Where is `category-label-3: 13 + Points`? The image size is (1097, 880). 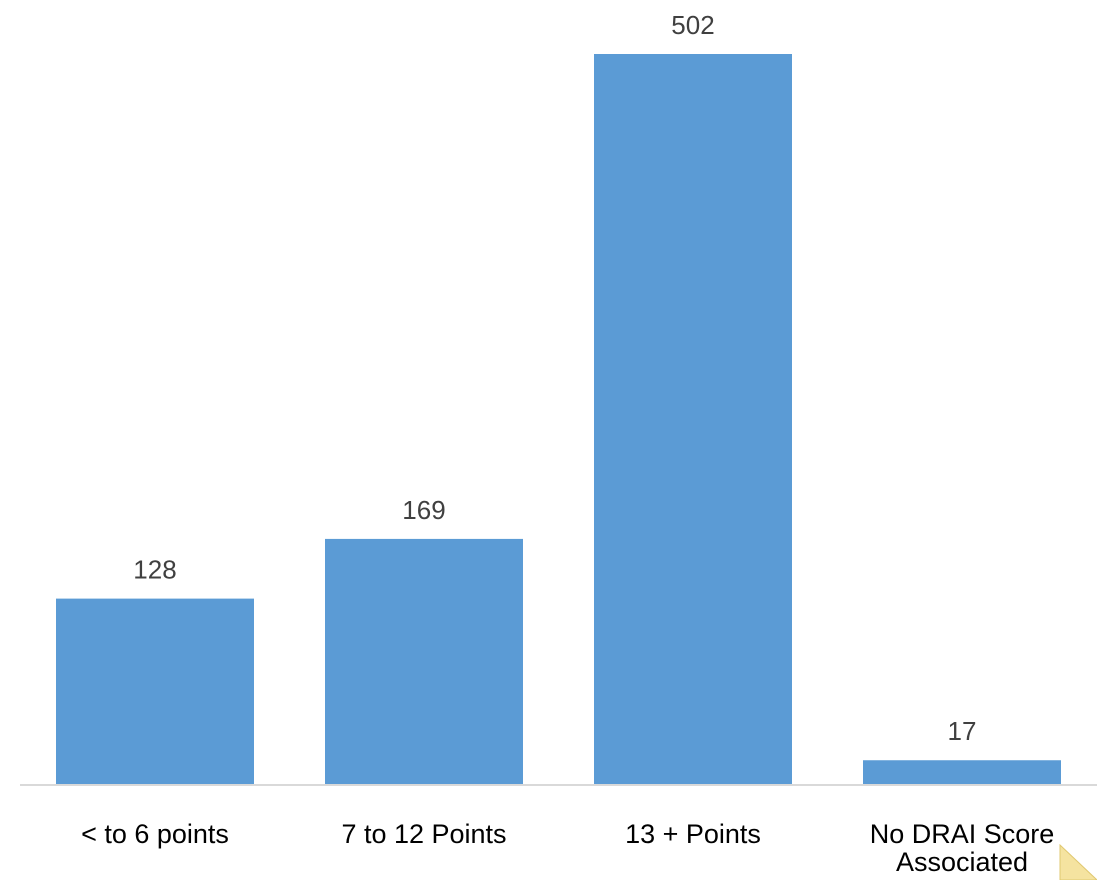
category-label-3: 13 + Points is located at coordinates (693, 834).